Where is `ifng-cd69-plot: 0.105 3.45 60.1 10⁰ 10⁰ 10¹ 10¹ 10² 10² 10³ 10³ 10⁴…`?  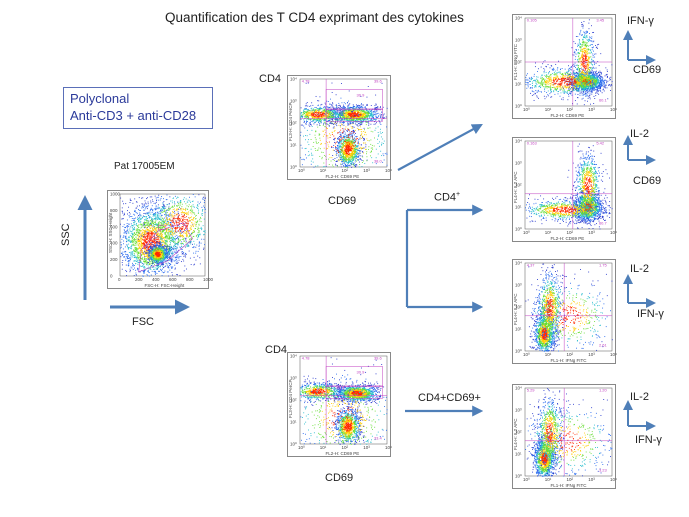 ifng-cd69-plot: 0.105 3.45 60.1 10⁰ 10⁰ 10¹ 10¹ 10² 10² 10³ 10³ 10⁴… is located at coordinates (564, 66).